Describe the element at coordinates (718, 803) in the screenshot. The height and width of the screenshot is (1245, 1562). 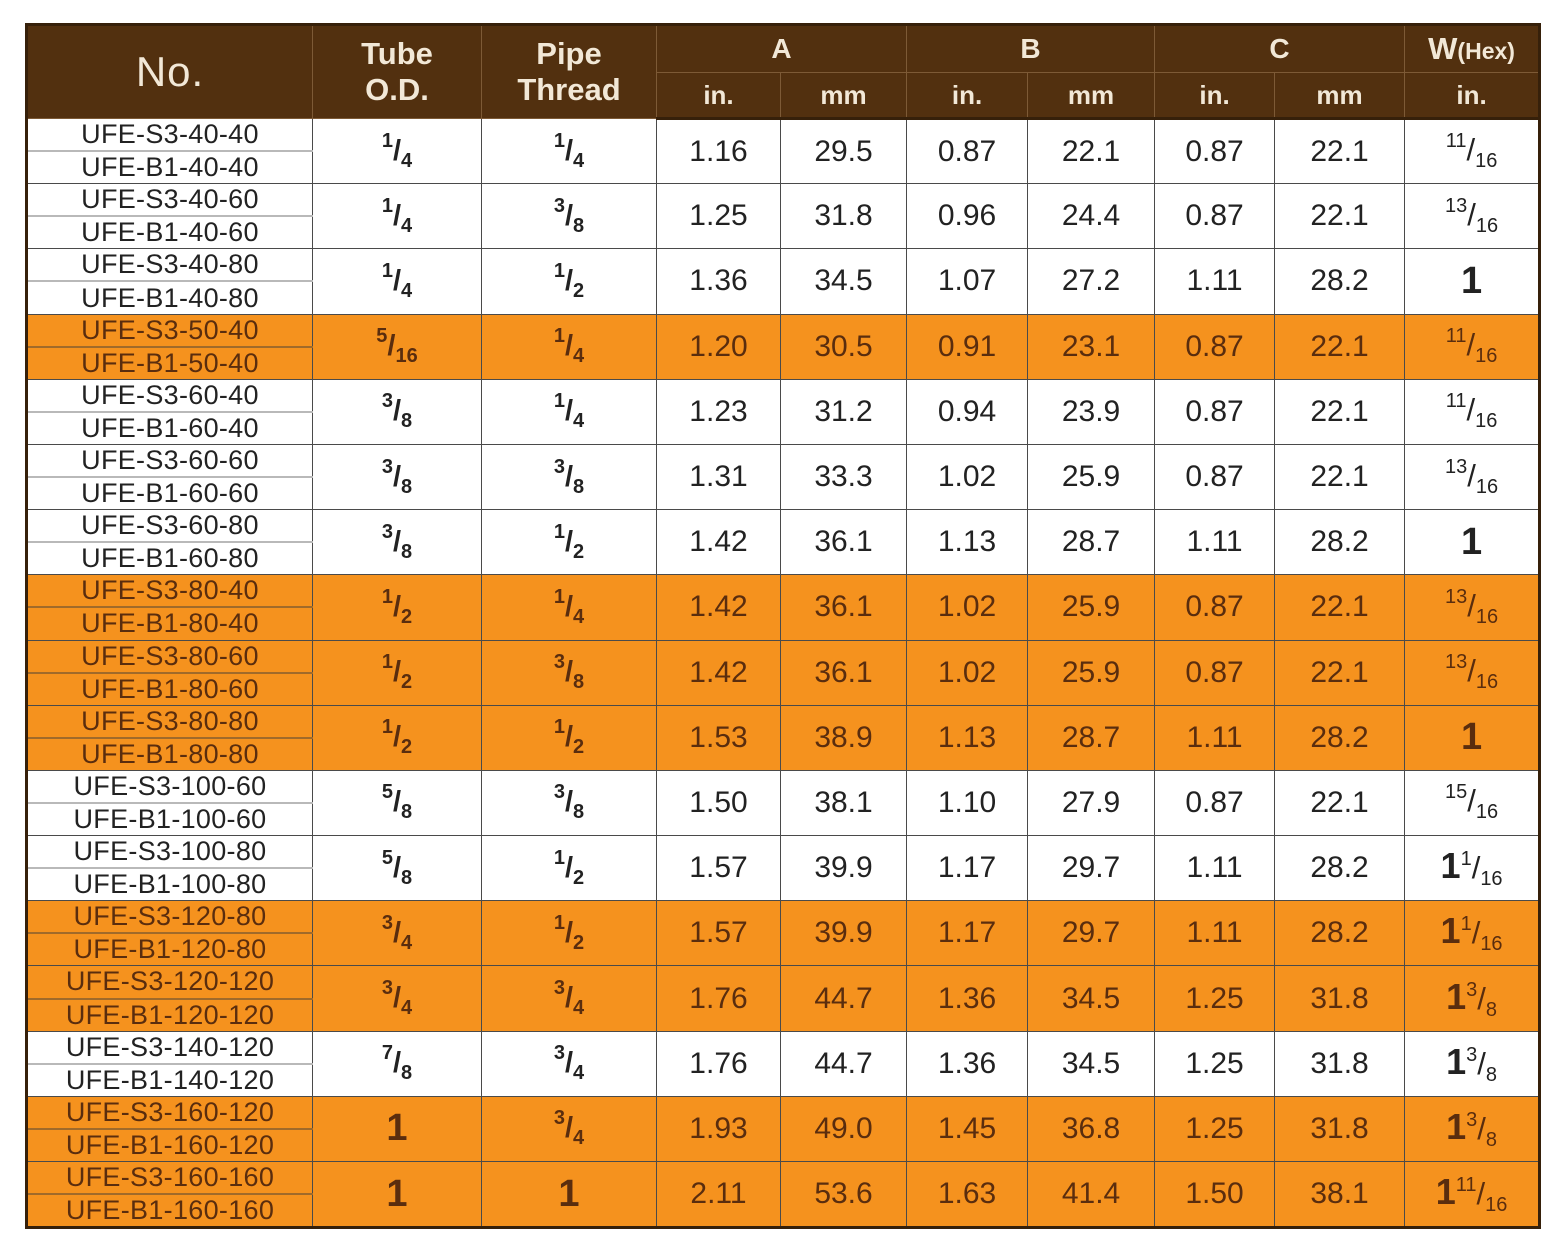
I see `a-in-cell: 1.50` at that location.